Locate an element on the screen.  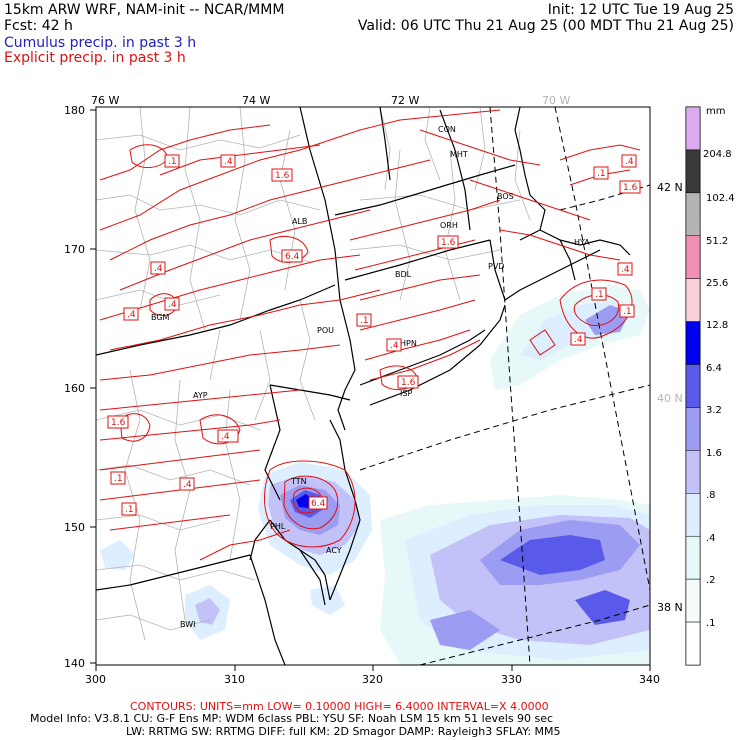
city-label: HYA is located at coordinates (582, 242).